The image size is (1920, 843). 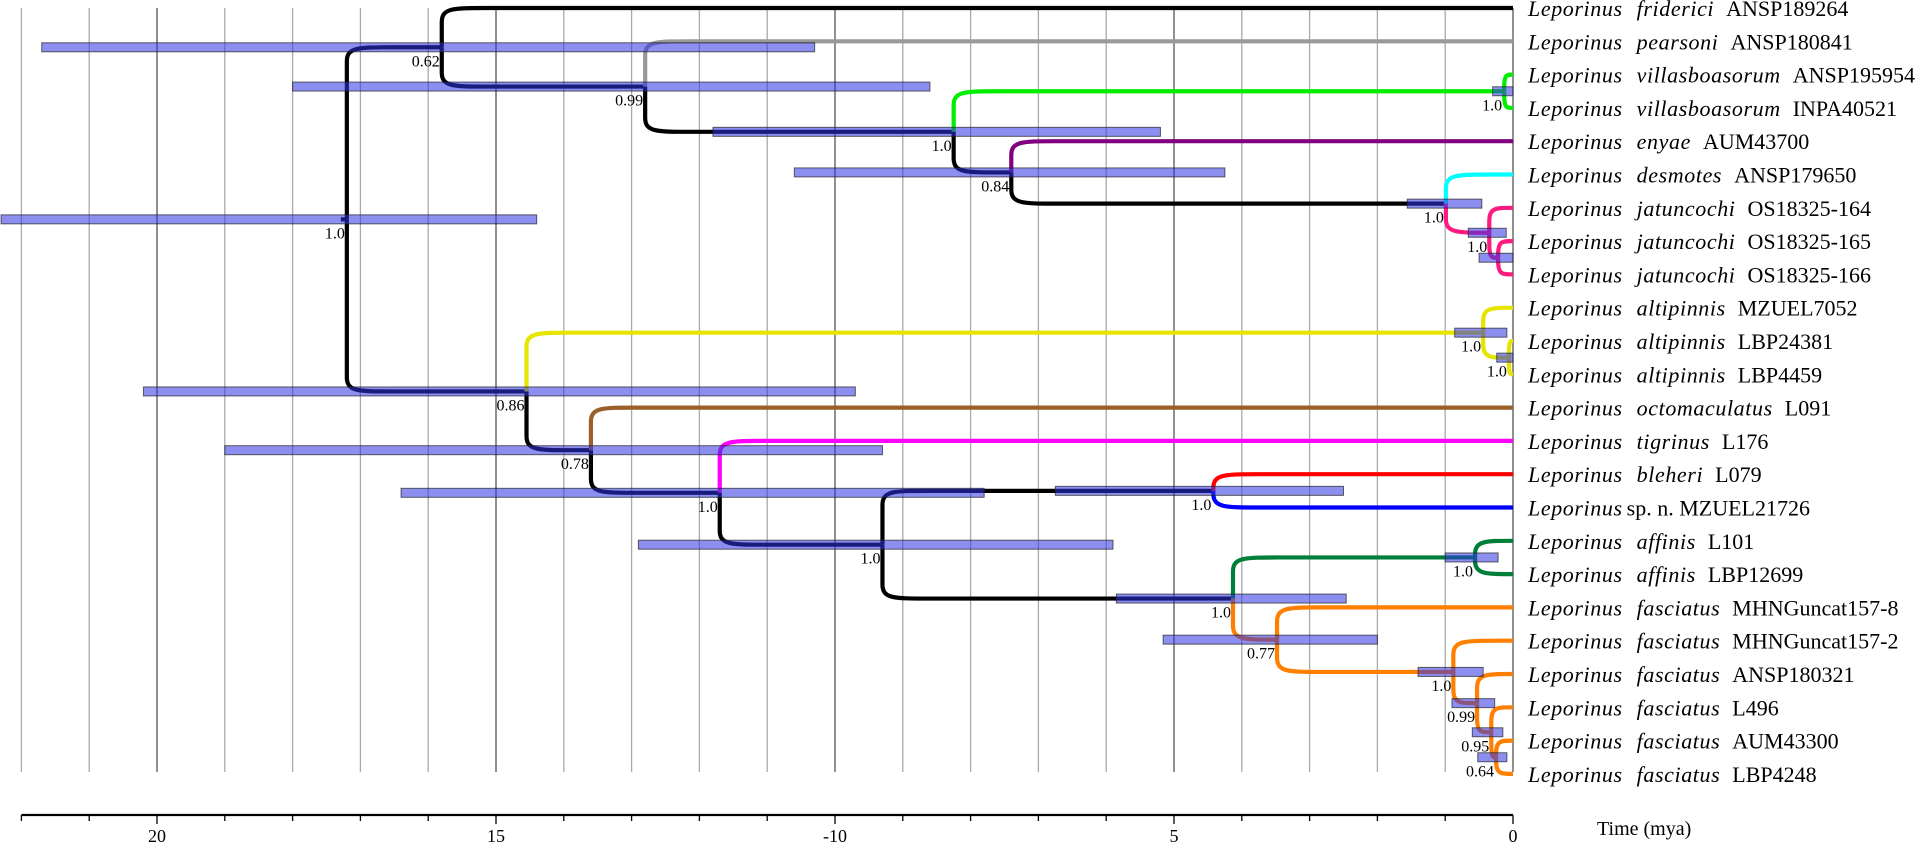 I want to click on epithet: friderici, so click(x=1676, y=10).